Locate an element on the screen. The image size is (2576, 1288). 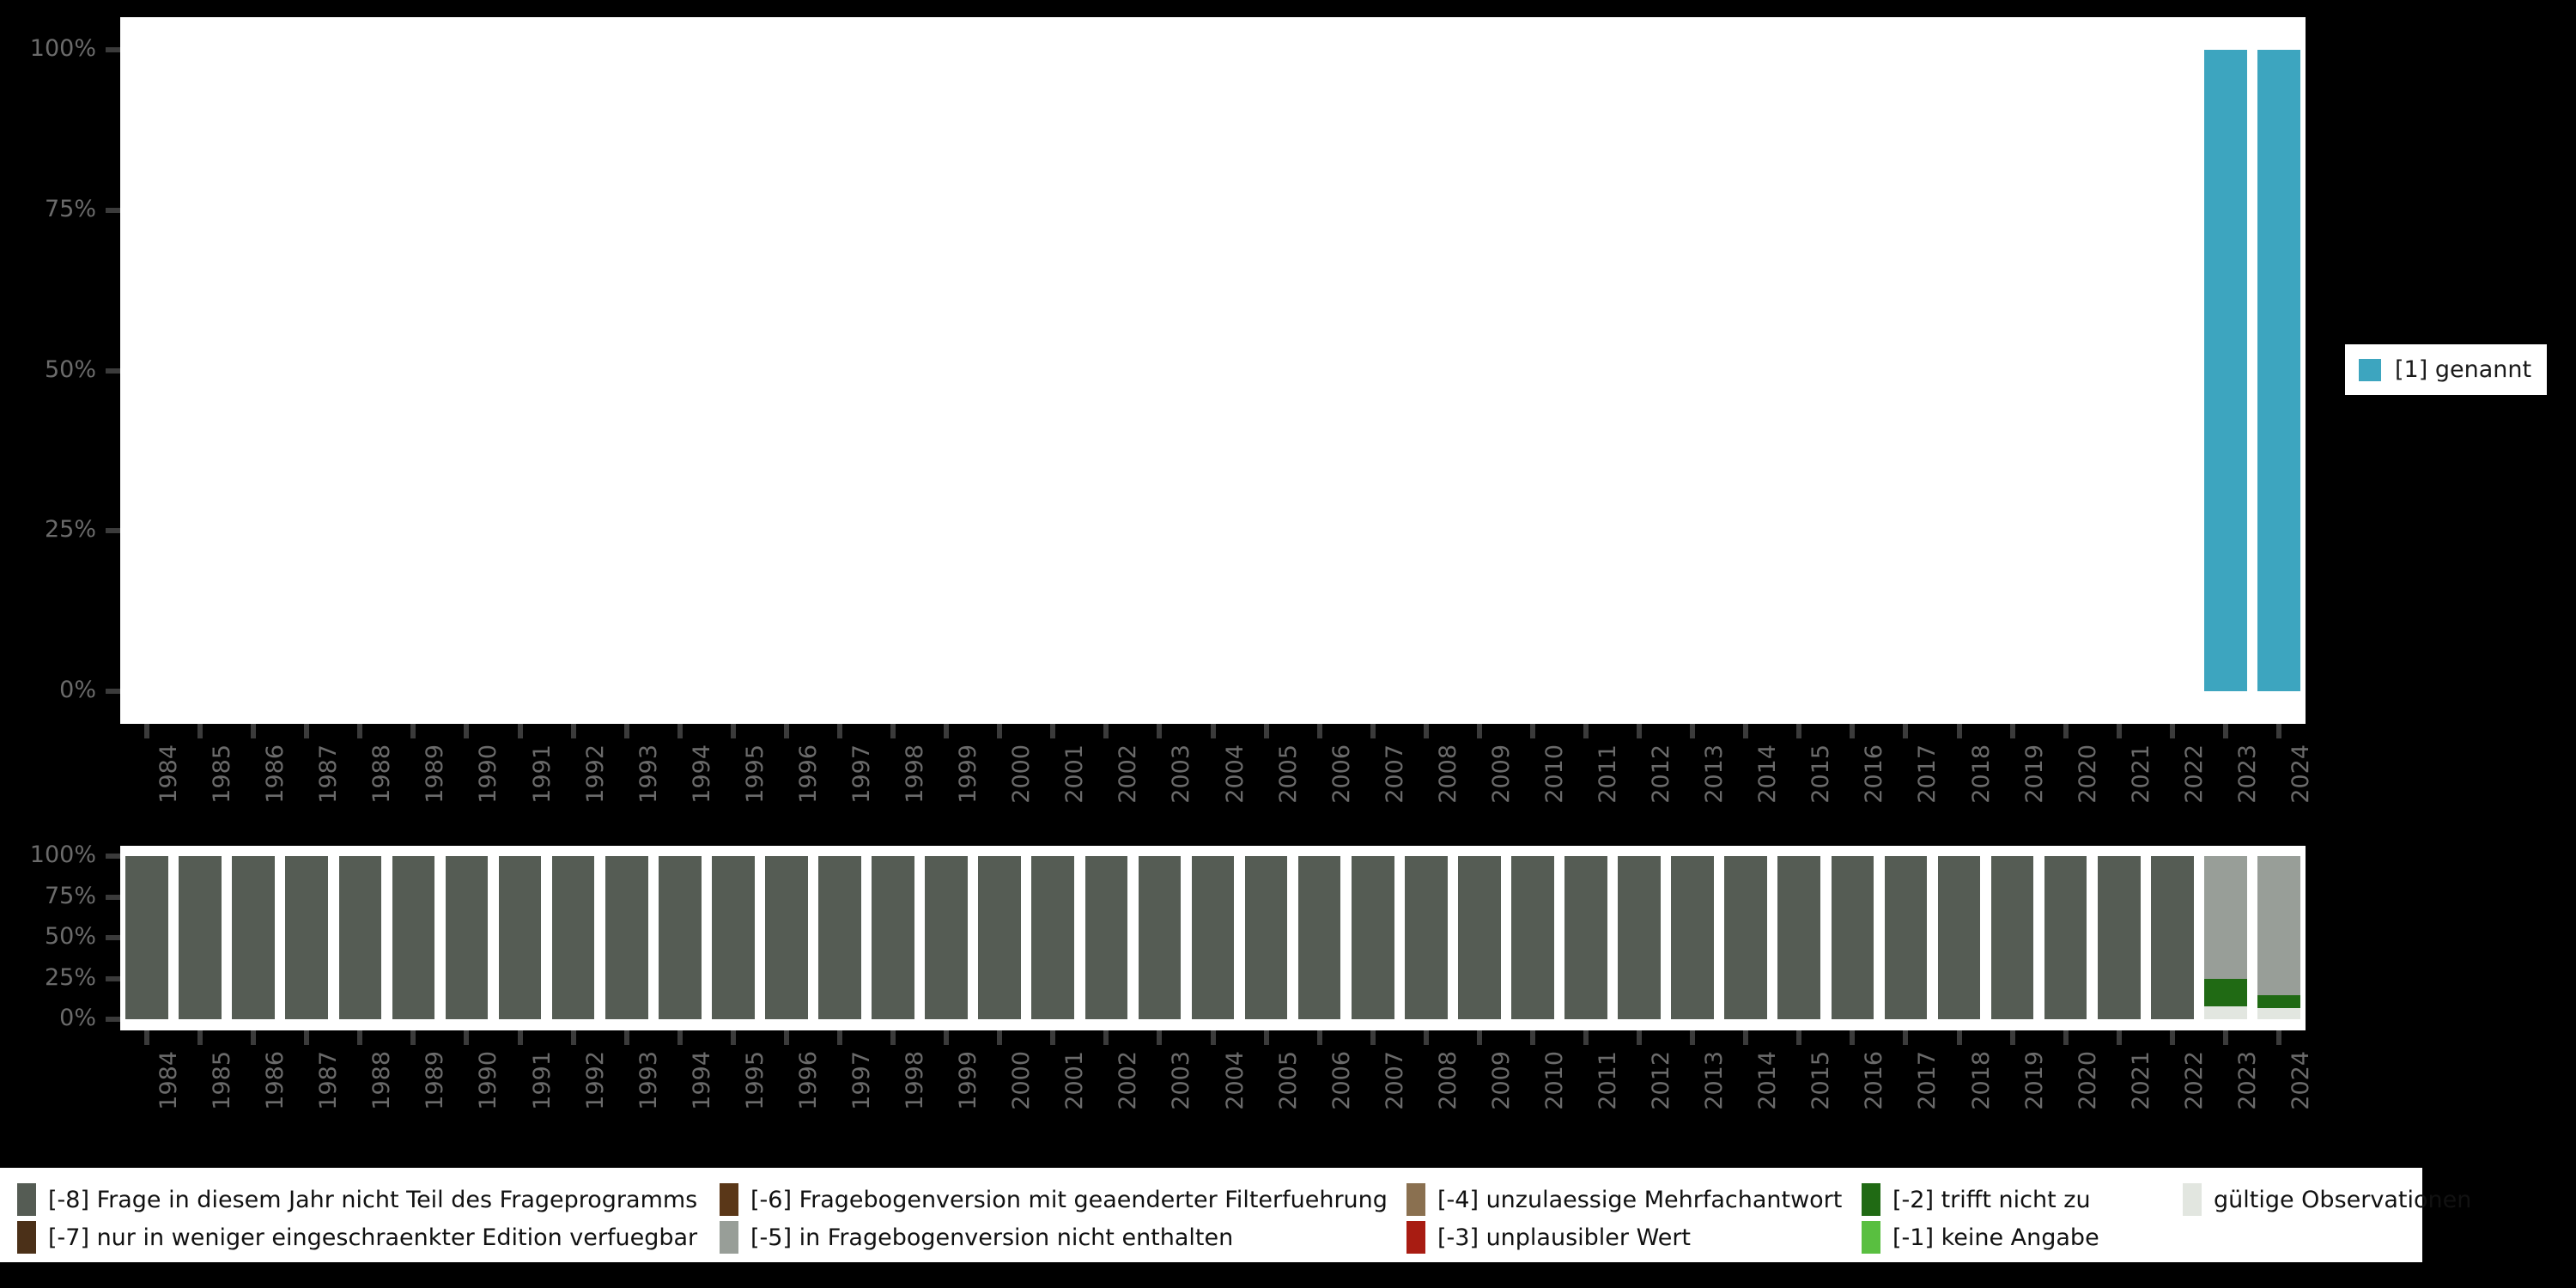
top-legend: [1] genannt is located at coordinates (2446, 369).